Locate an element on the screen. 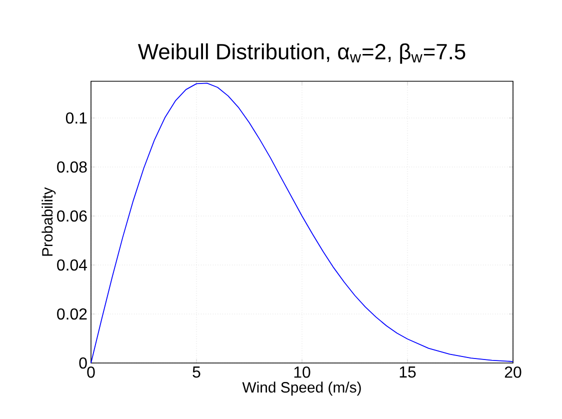 This screenshot has width=562, height=419. x-tick-label: 5 is located at coordinates (196, 372).